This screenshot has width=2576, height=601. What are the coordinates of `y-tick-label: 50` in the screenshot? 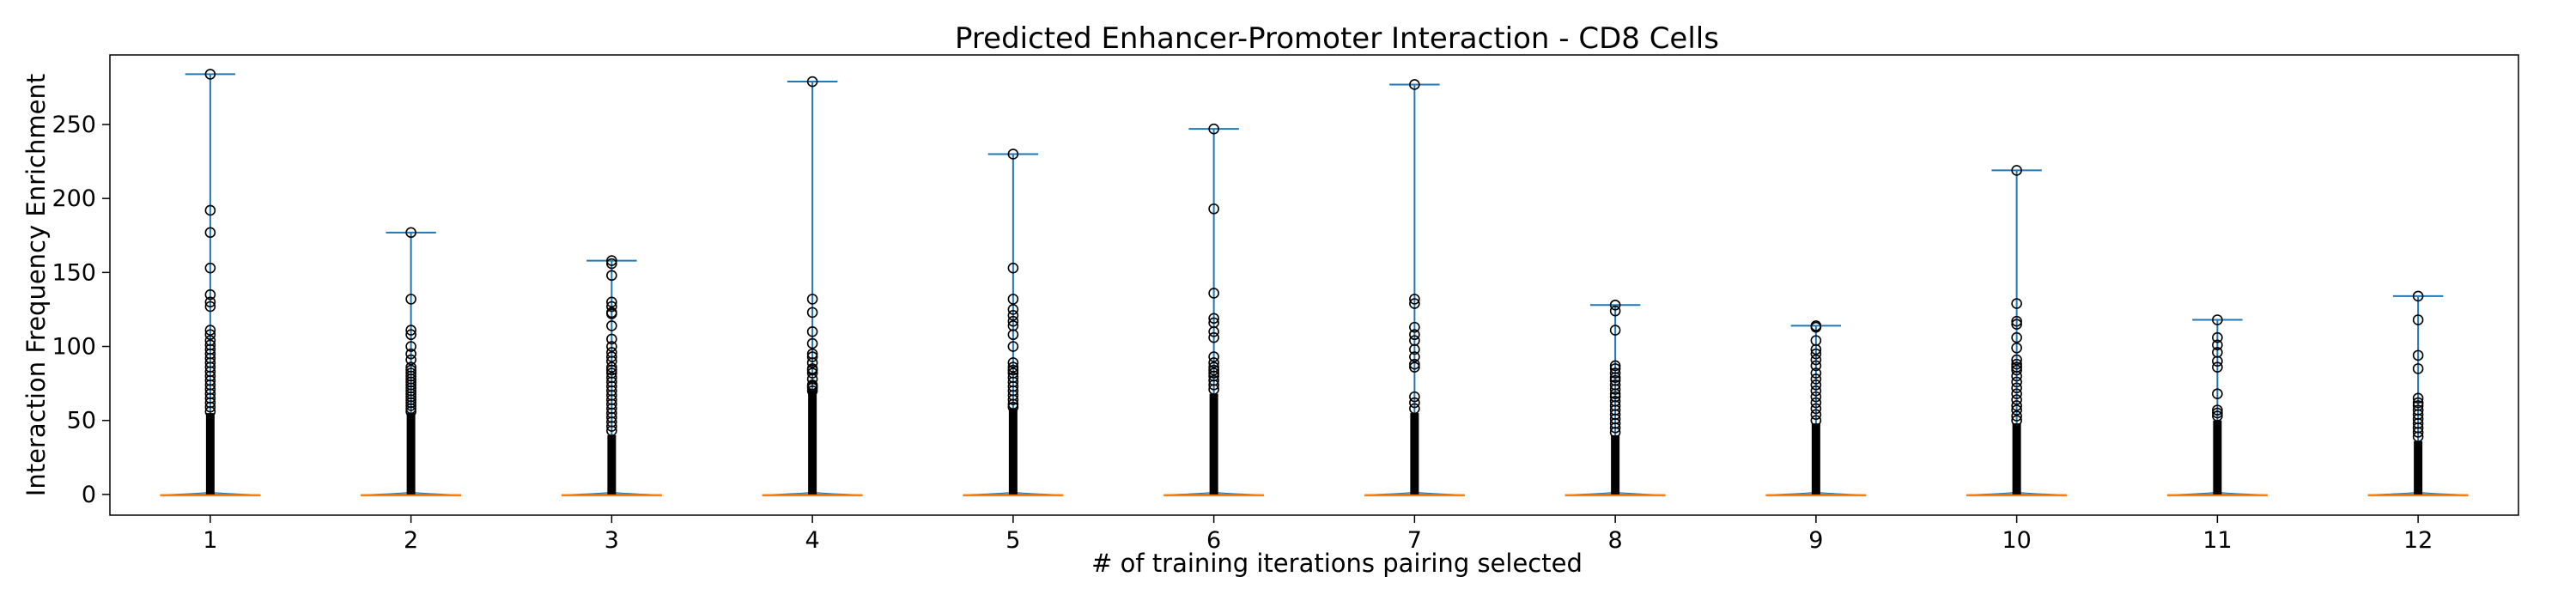 It's located at (82, 421).